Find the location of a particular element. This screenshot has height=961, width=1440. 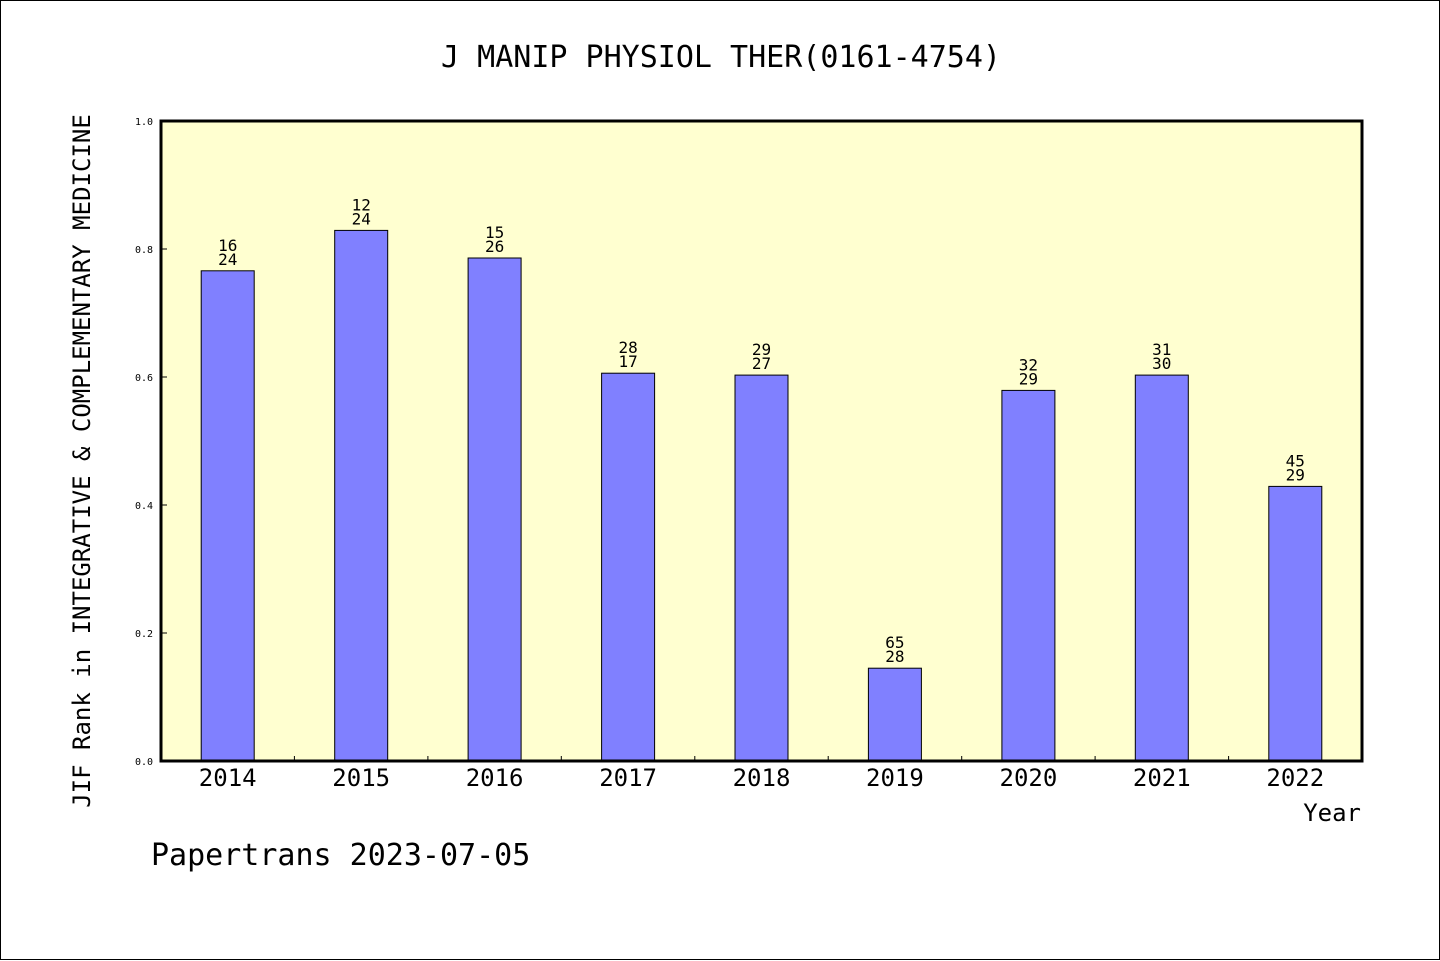

x-tick-label-2016: 2016 is located at coordinates (495, 778).